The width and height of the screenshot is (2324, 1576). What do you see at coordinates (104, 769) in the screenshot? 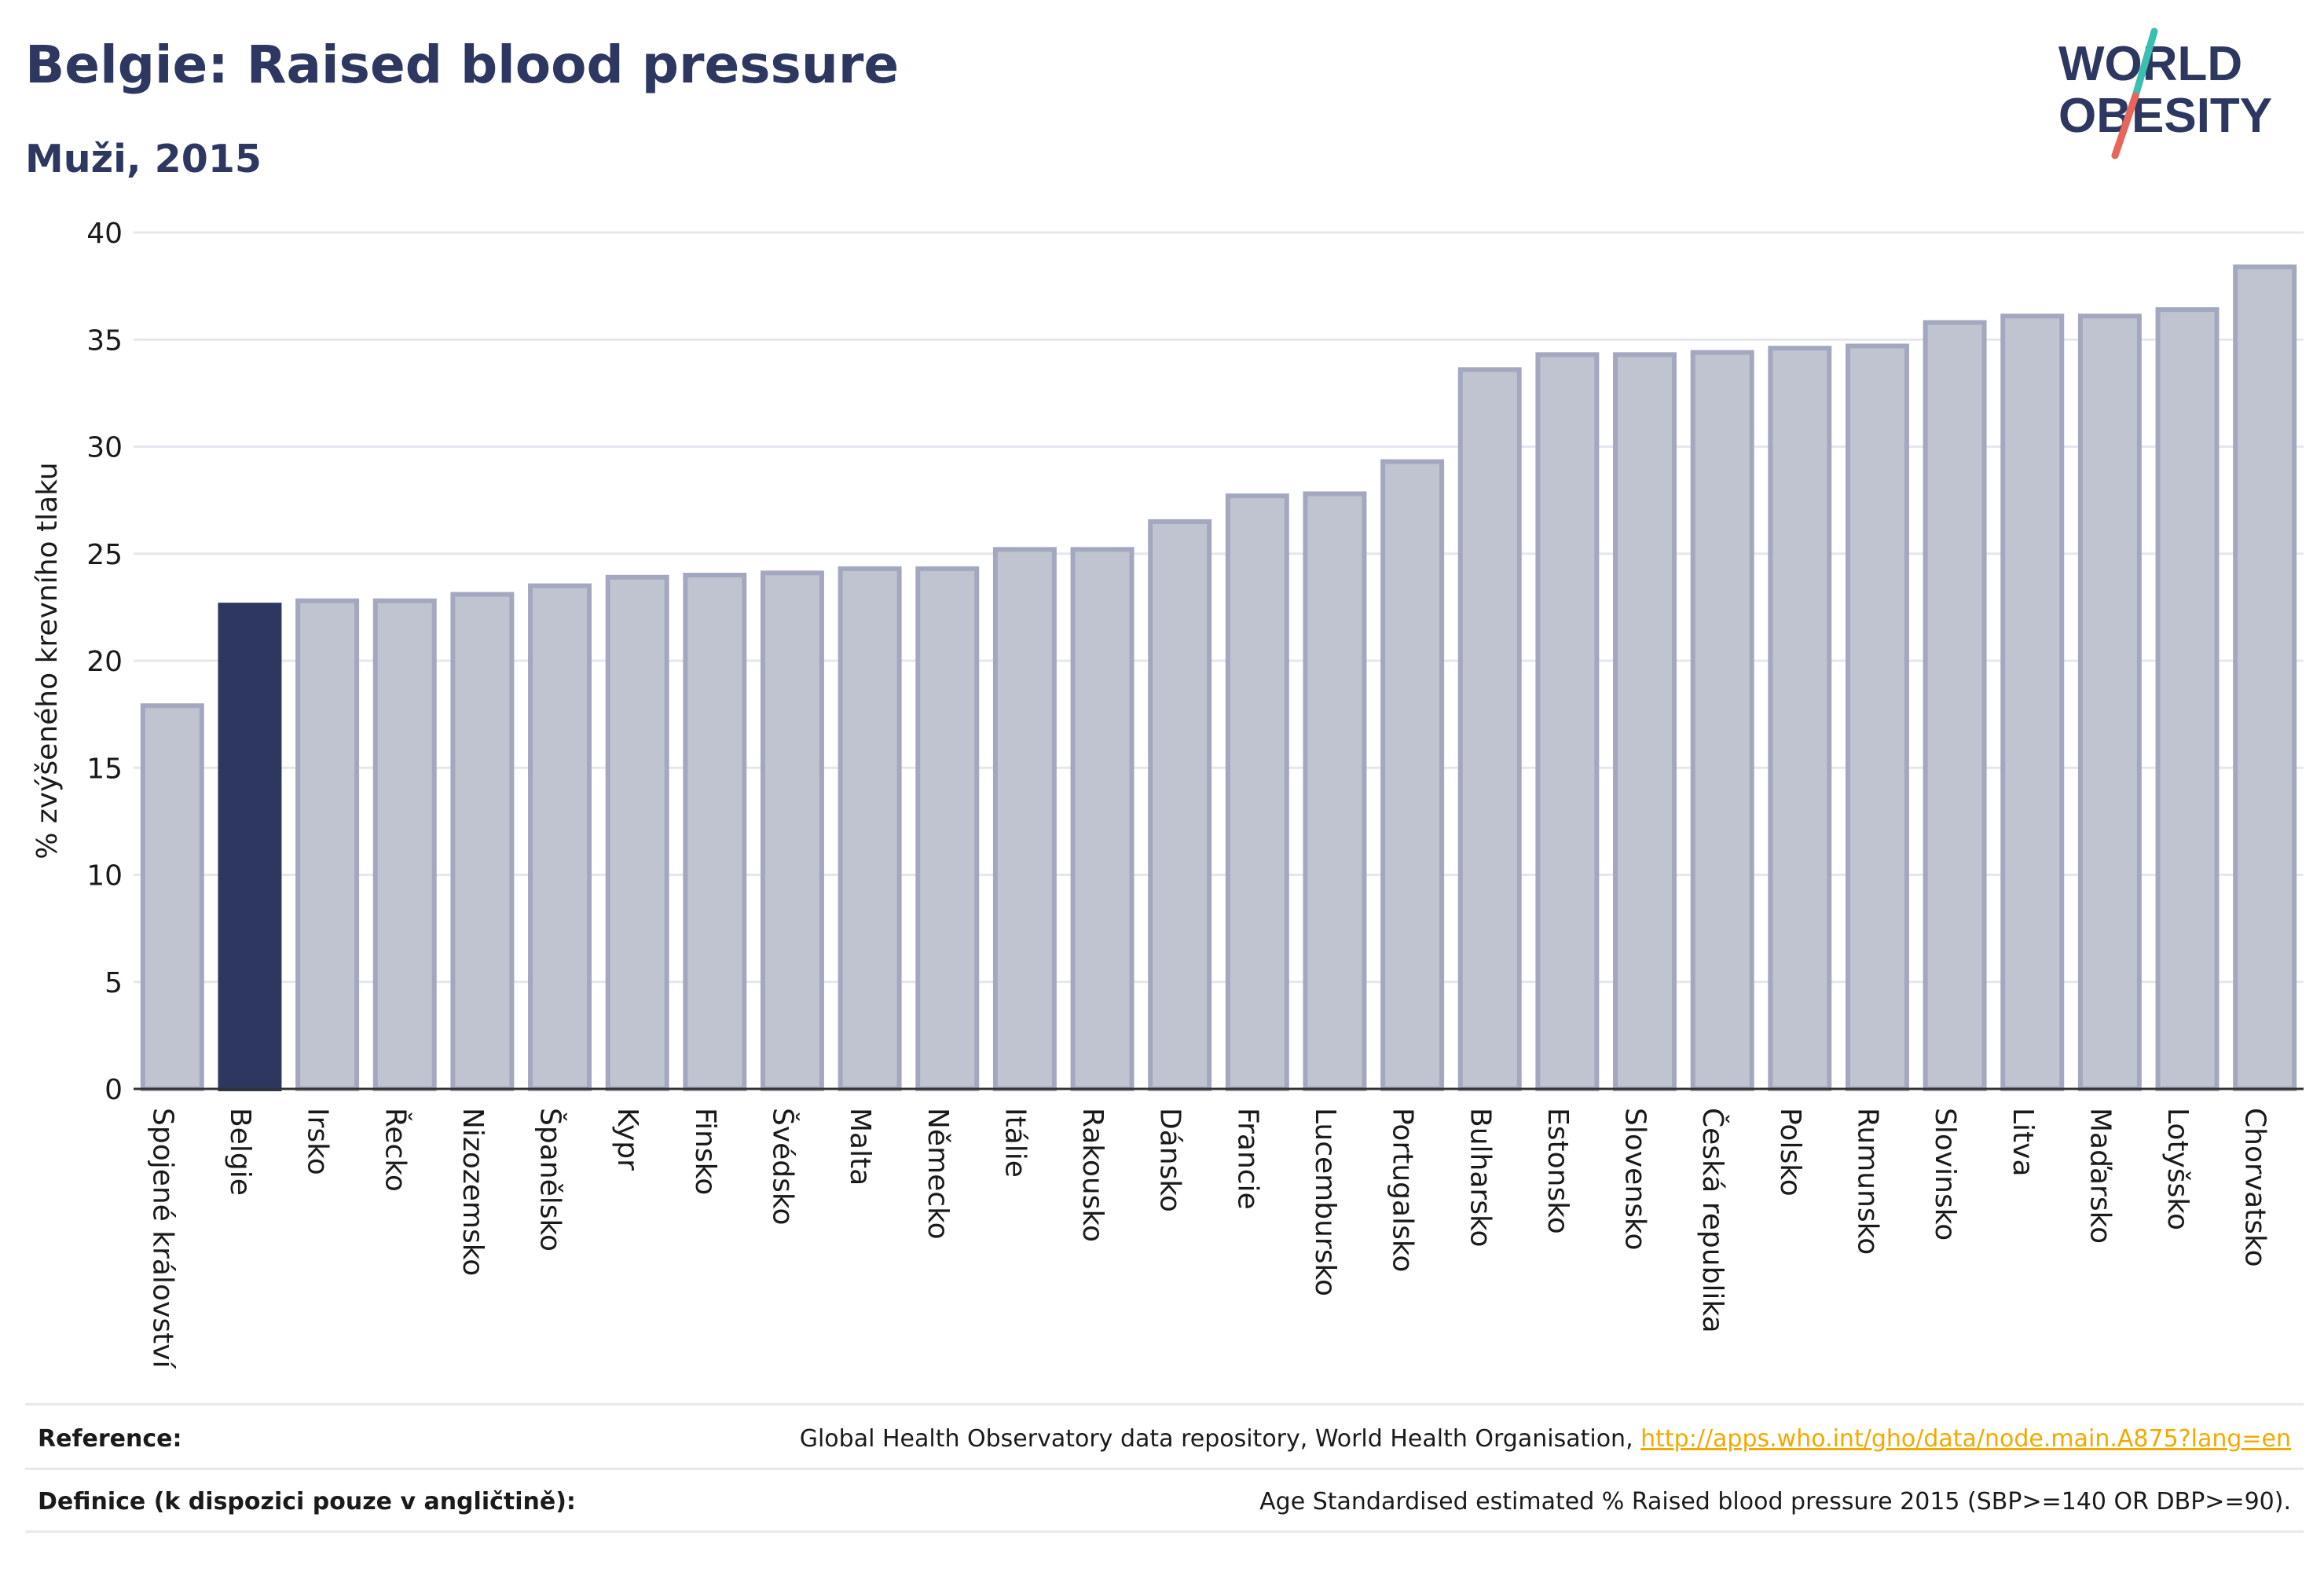
I see `y-tick-label: 15` at bounding box center [104, 769].